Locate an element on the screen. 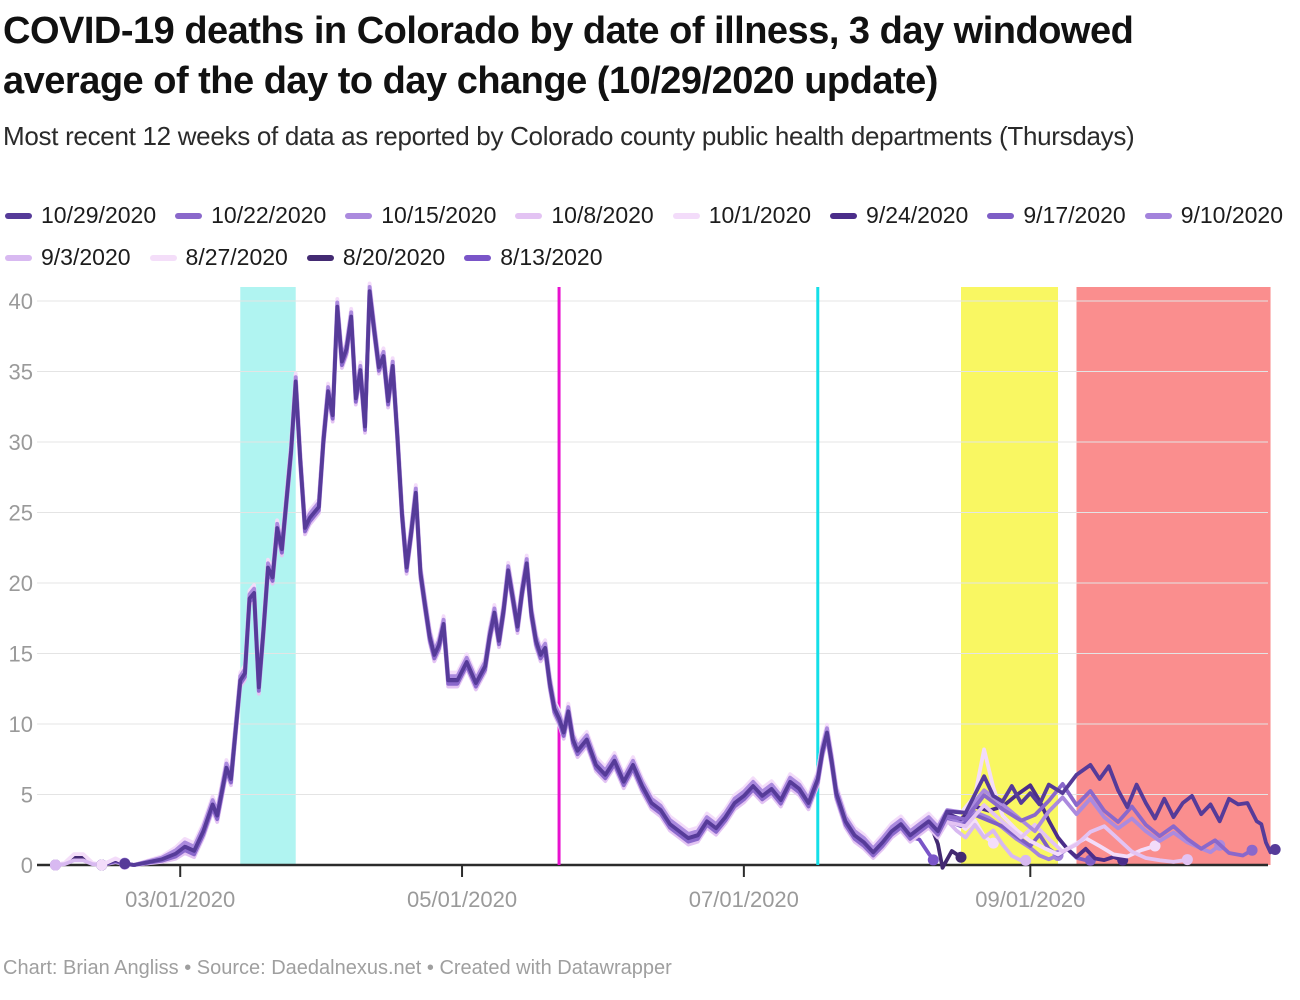 The height and width of the screenshot is (1000, 1300). series-end-dot-8-20-2020 is located at coordinates (961, 857).